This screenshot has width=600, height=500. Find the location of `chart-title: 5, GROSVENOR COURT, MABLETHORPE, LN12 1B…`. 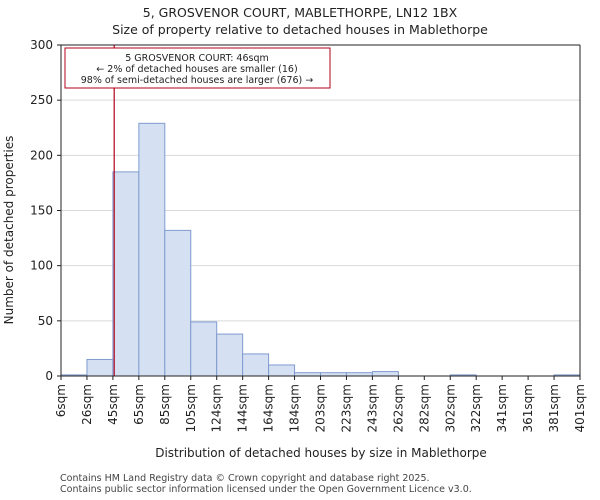

chart-title: 5, GROSVENOR COURT, MABLETHORPE, LN12 1B… is located at coordinates (300, 12).